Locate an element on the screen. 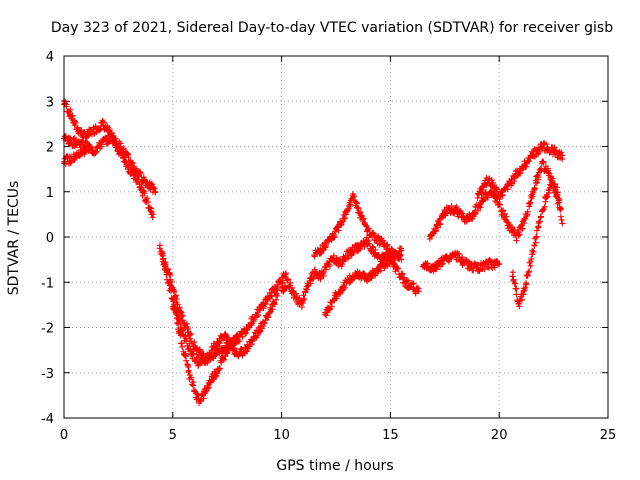 Image resolution: width=640 pixels, height=480 pixels. x-tick-label: 5 is located at coordinates (173, 435).